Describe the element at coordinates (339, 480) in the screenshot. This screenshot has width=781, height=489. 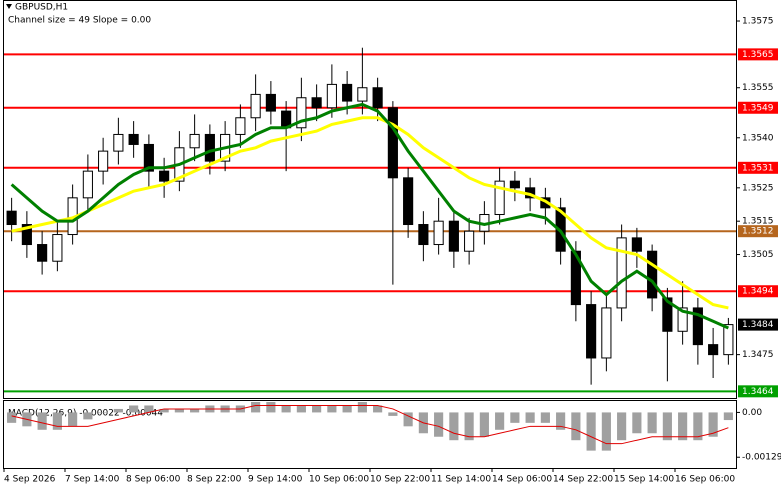
I see `x-tick-label: 10 Sep 06:00` at that location.